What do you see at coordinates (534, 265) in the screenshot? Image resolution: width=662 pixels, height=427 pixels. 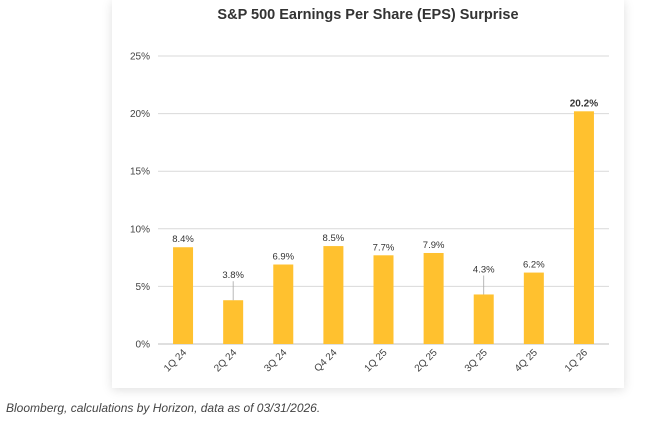 I see `data-label: 6.2%` at bounding box center [534, 265].